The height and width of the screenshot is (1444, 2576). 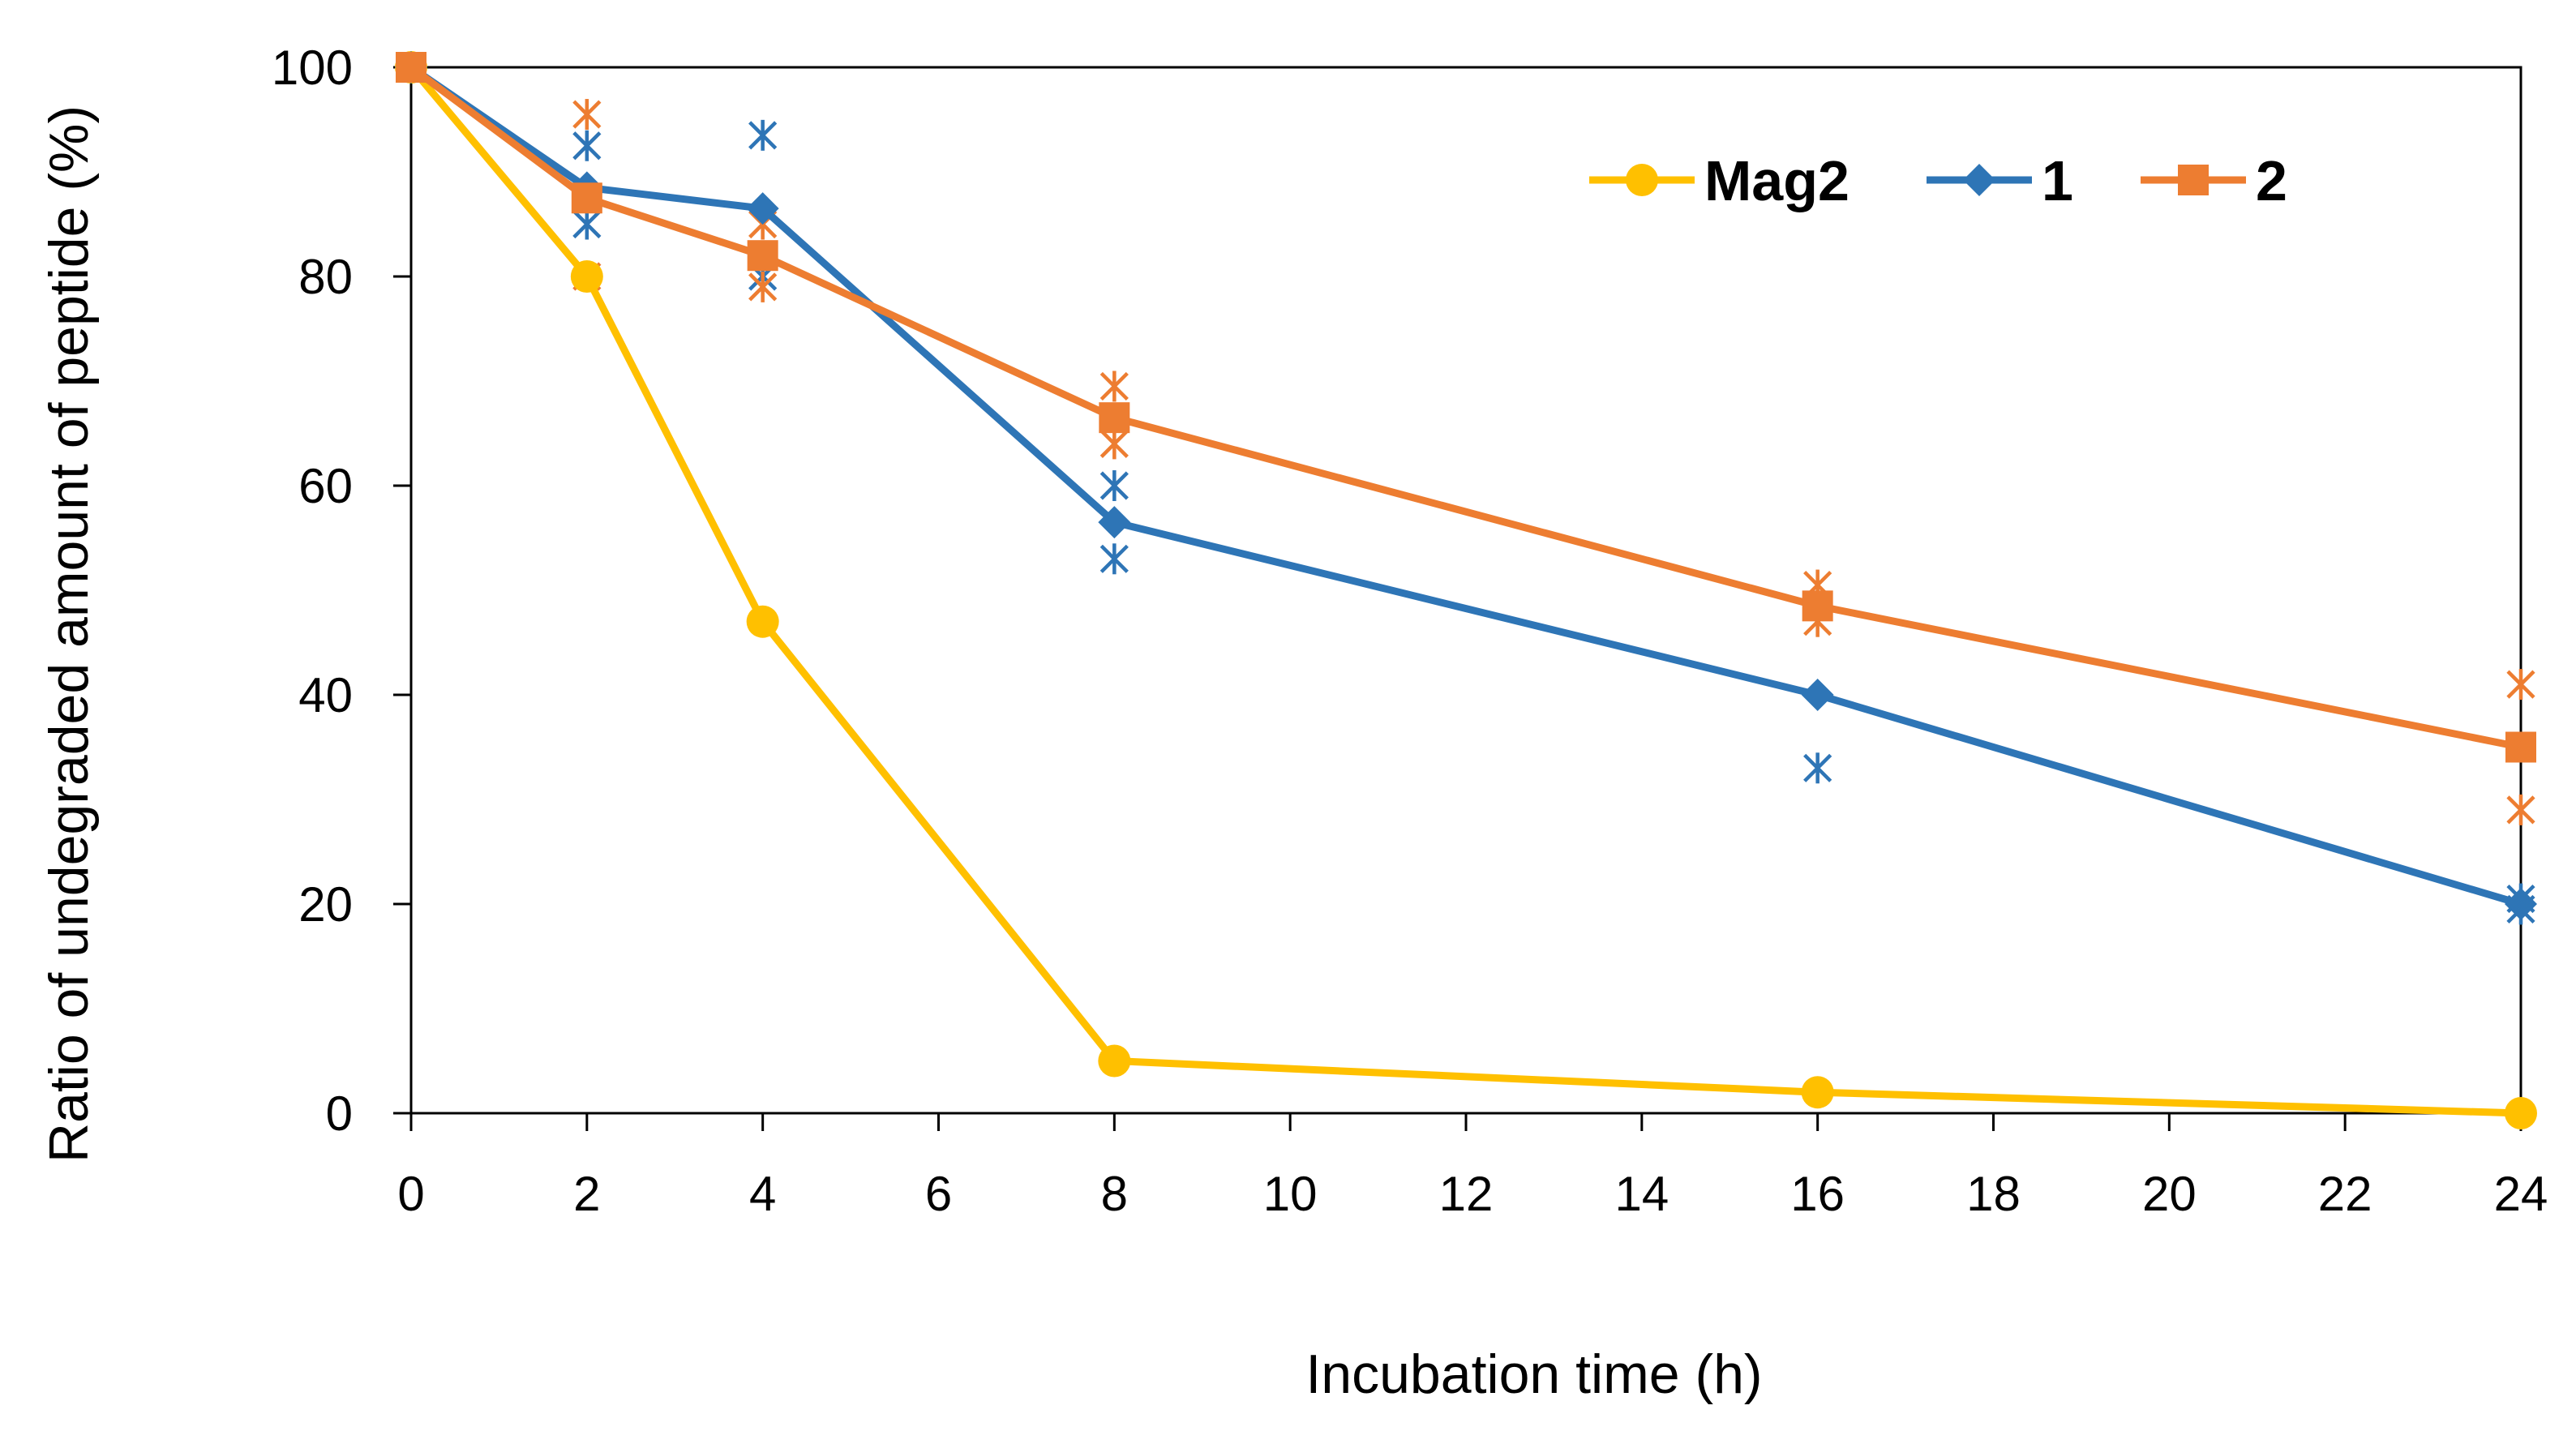 I want to click on y-tick-label: 0, so click(x=339, y=1113).